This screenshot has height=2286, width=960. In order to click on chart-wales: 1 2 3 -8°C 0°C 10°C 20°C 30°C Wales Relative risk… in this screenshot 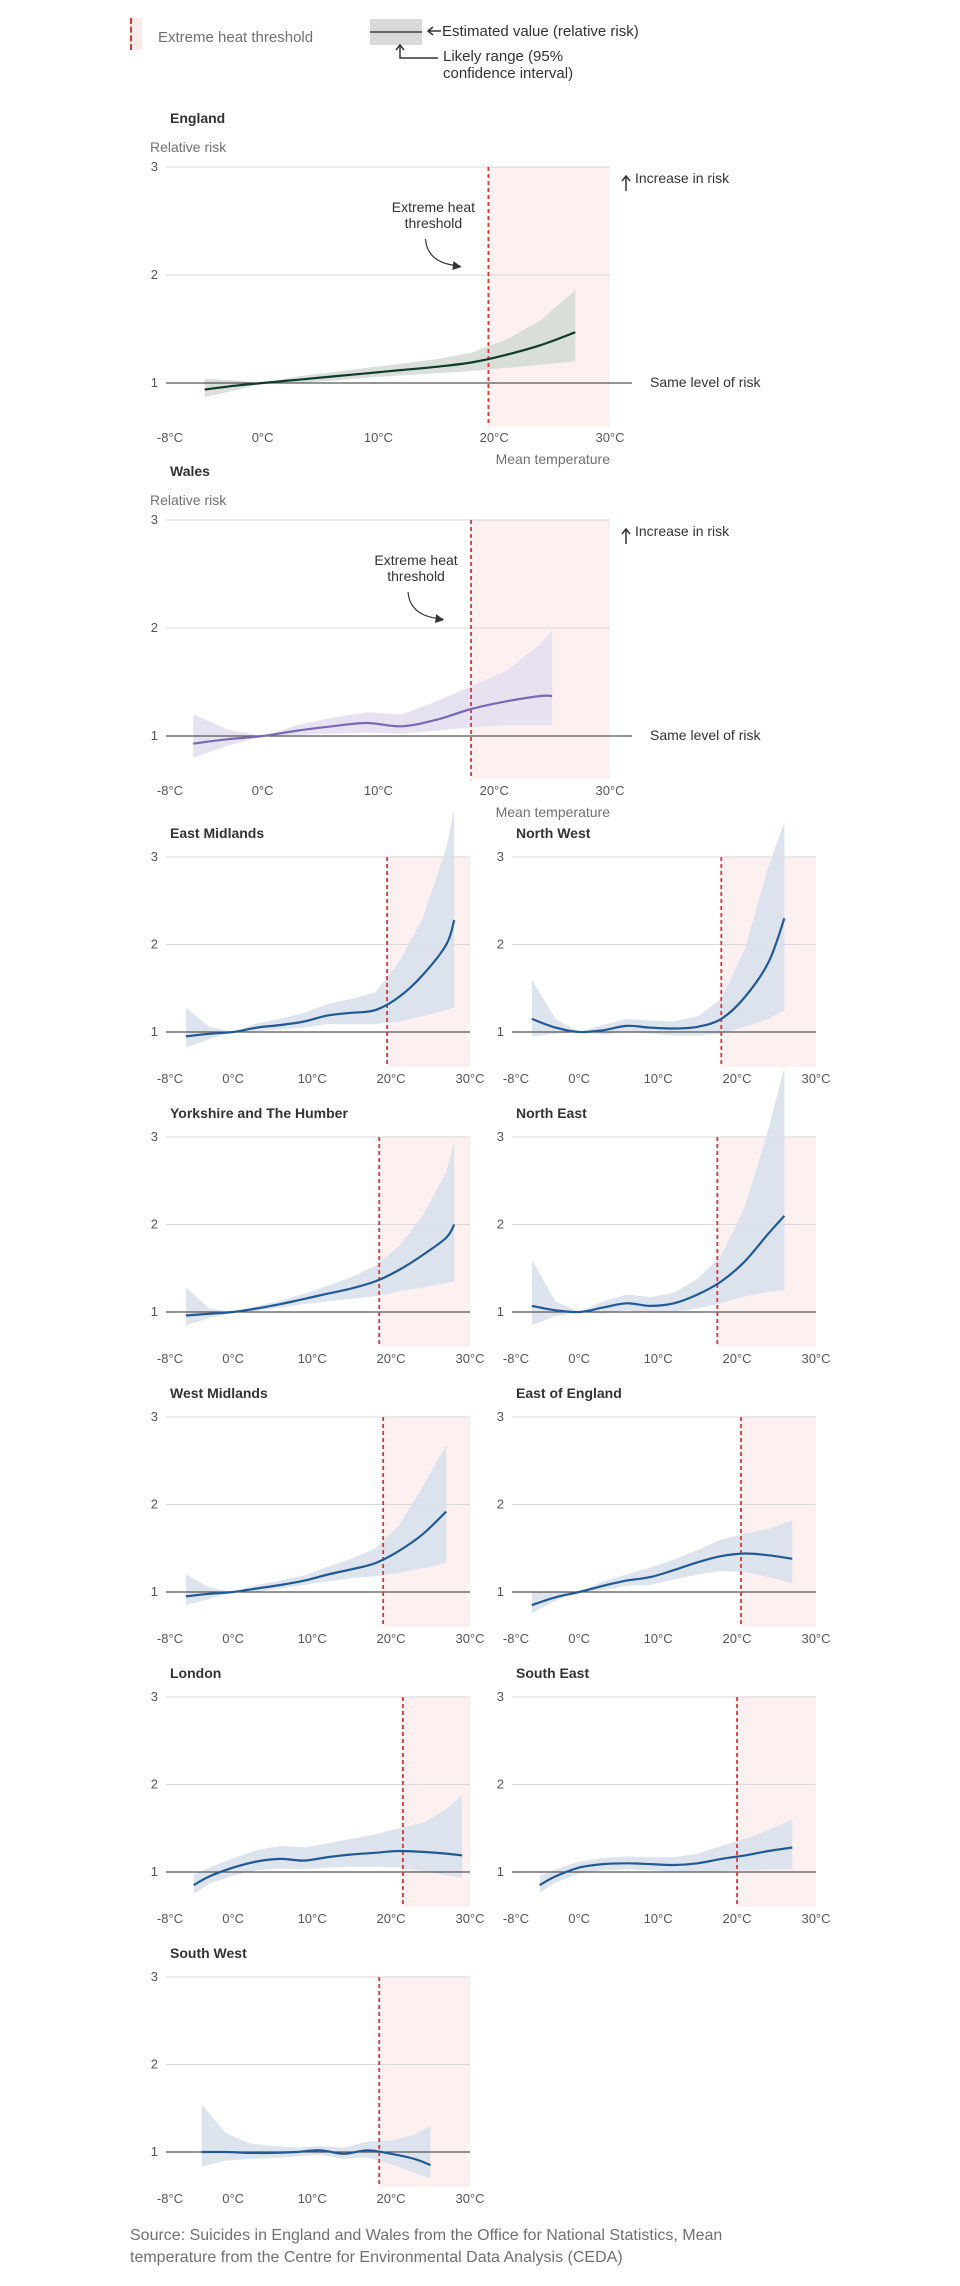, I will do `click(455, 641)`.